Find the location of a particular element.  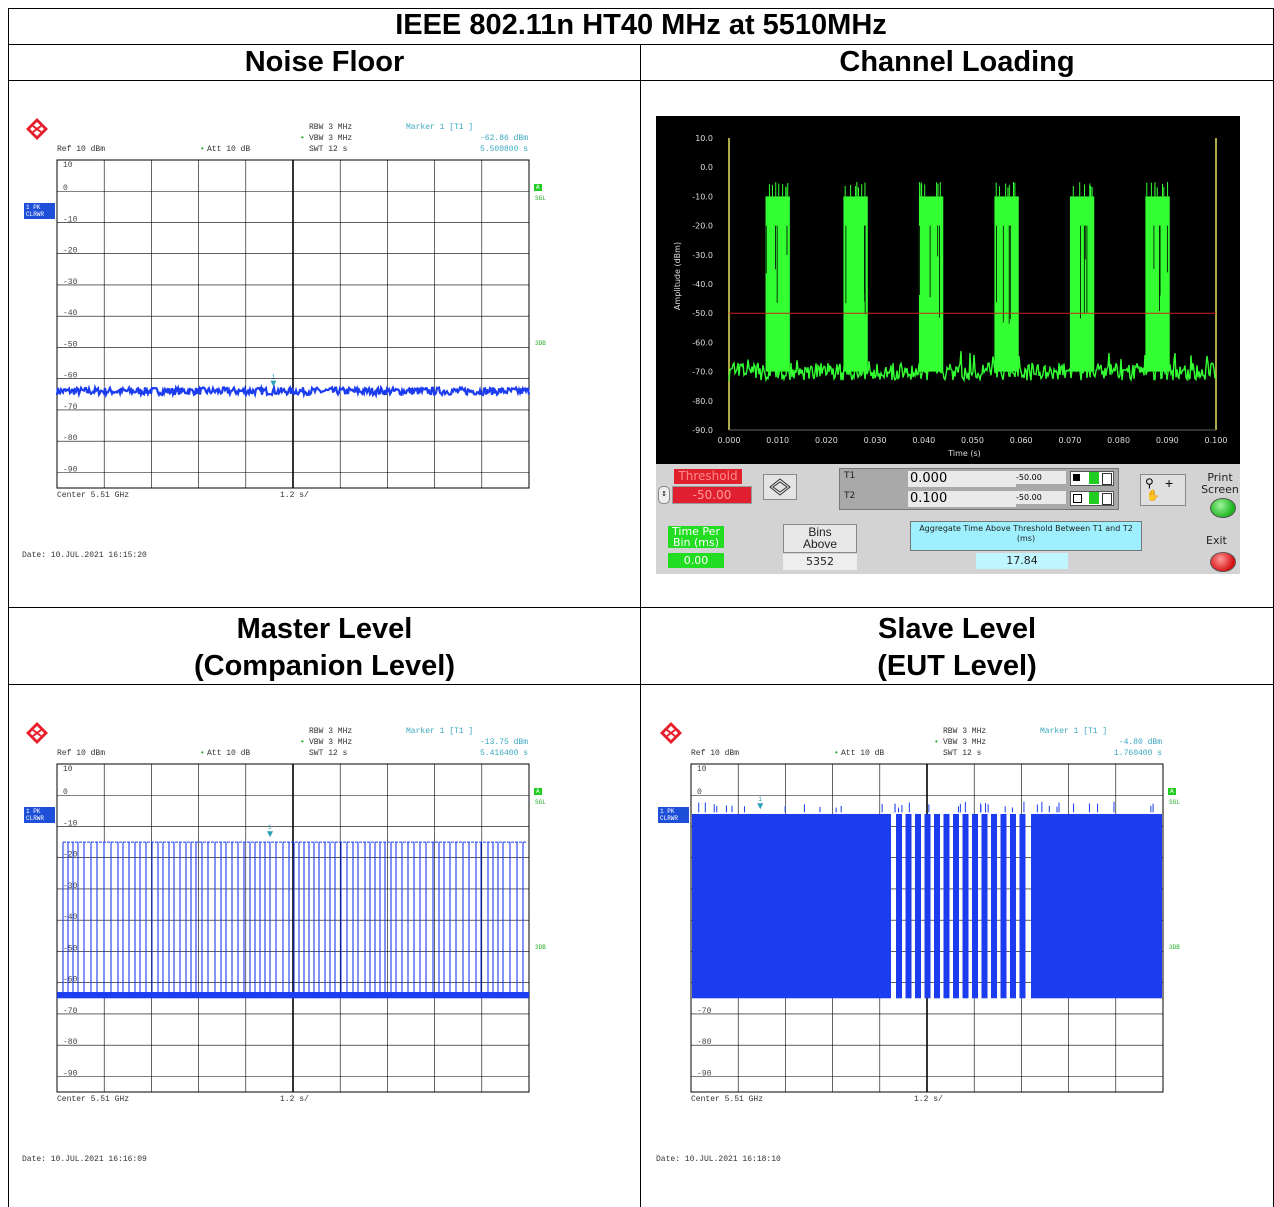

marker-time: 5.416400 s is located at coordinates (503, 753).